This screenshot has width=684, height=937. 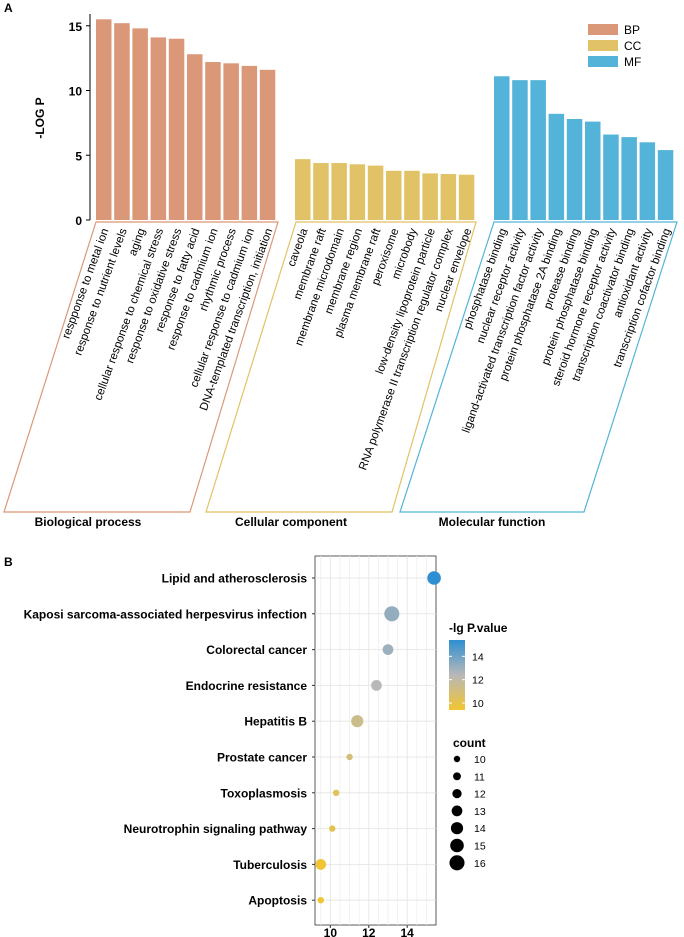 I want to click on dot-endocrine-resistance, so click(x=376, y=685).